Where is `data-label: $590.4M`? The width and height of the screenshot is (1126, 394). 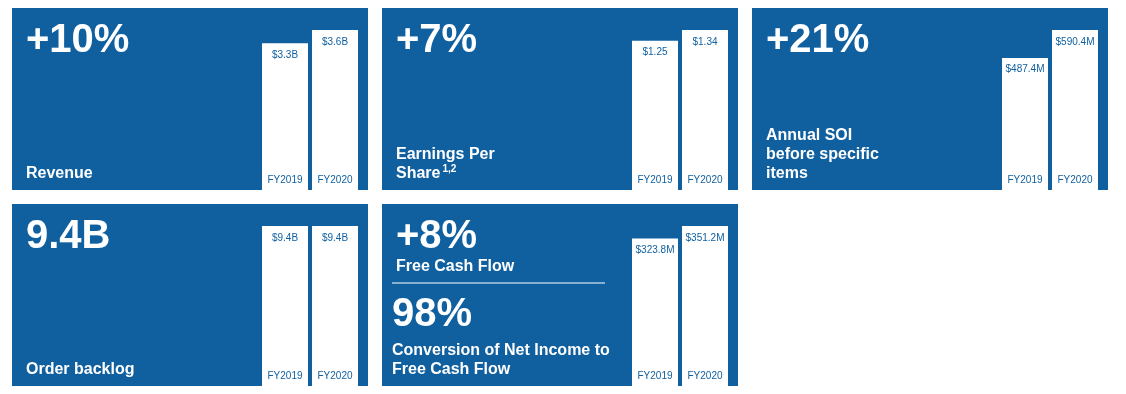 data-label: $590.4M is located at coordinates (1075, 41).